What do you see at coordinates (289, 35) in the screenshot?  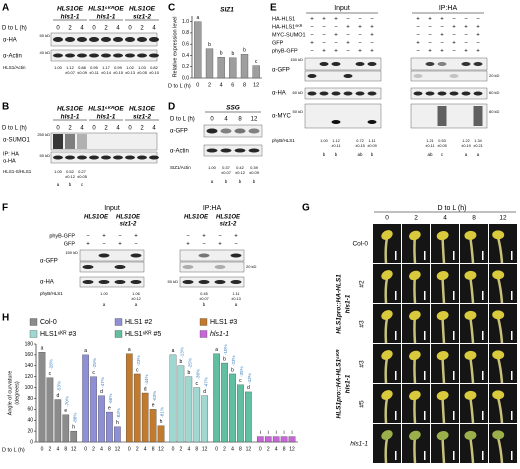 I see `label: MYC-SUMO1` at bounding box center [289, 35].